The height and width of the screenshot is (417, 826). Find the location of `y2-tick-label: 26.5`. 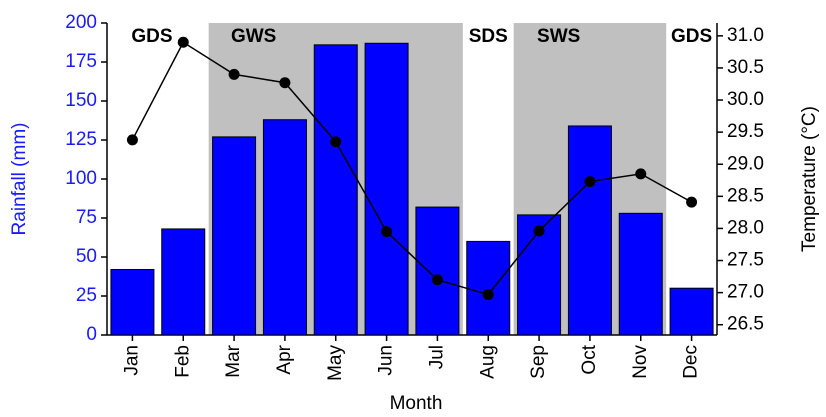

y2-tick-label: 26.5 is located at coordinates (745, 324).